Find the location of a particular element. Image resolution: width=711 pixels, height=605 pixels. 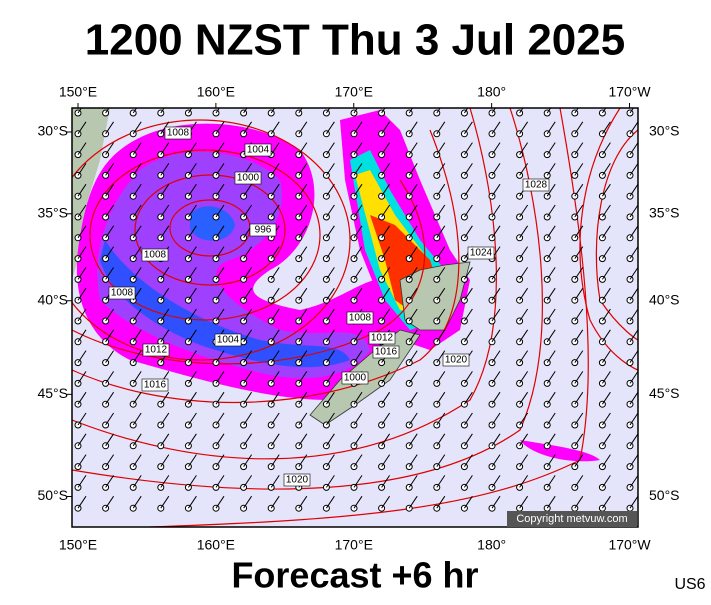

isobar-label: 1008 is located at coordinates (155, 255).